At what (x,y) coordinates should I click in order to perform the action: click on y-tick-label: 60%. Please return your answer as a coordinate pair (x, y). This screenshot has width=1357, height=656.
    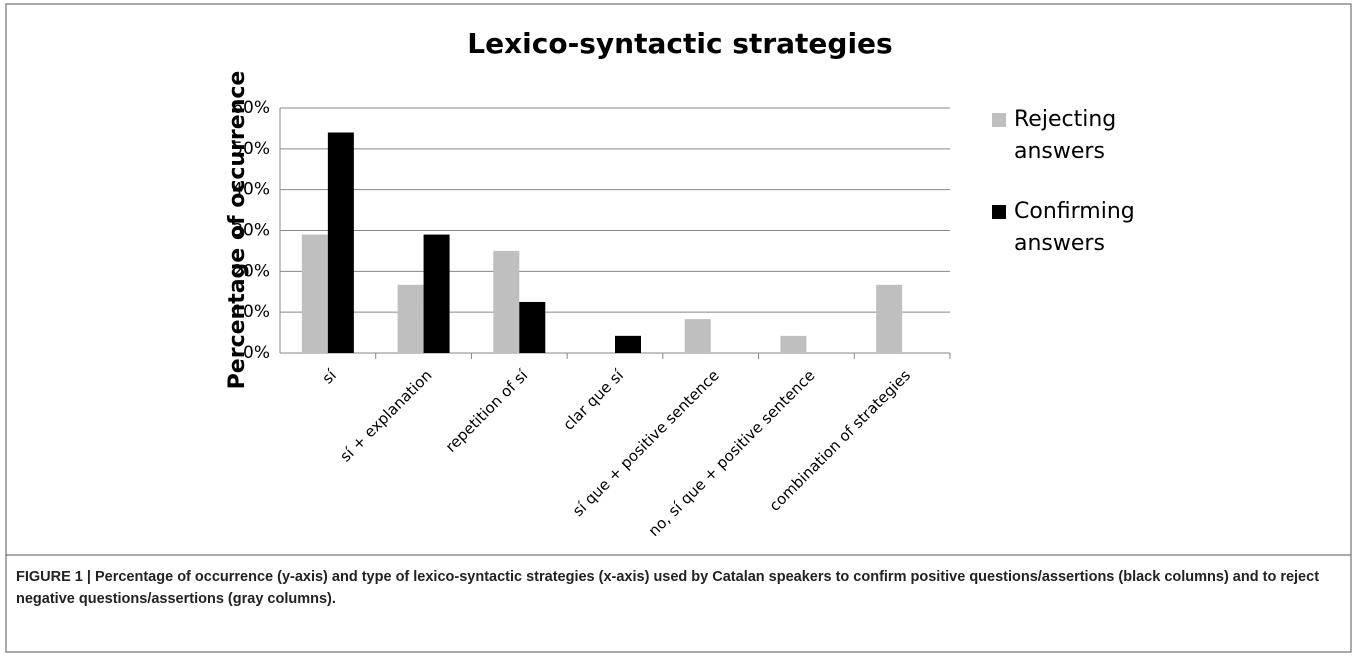
    Looking at the image, I should click on (251, 108).